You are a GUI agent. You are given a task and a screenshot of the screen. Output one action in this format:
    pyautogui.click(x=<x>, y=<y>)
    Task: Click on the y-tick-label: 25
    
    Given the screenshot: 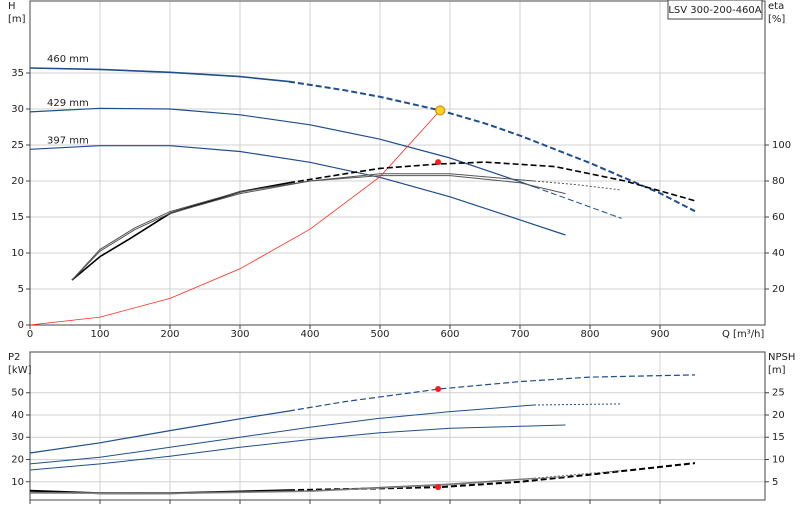 What is the action you would take?
    pyautogui.click(x=17, y=145)
    